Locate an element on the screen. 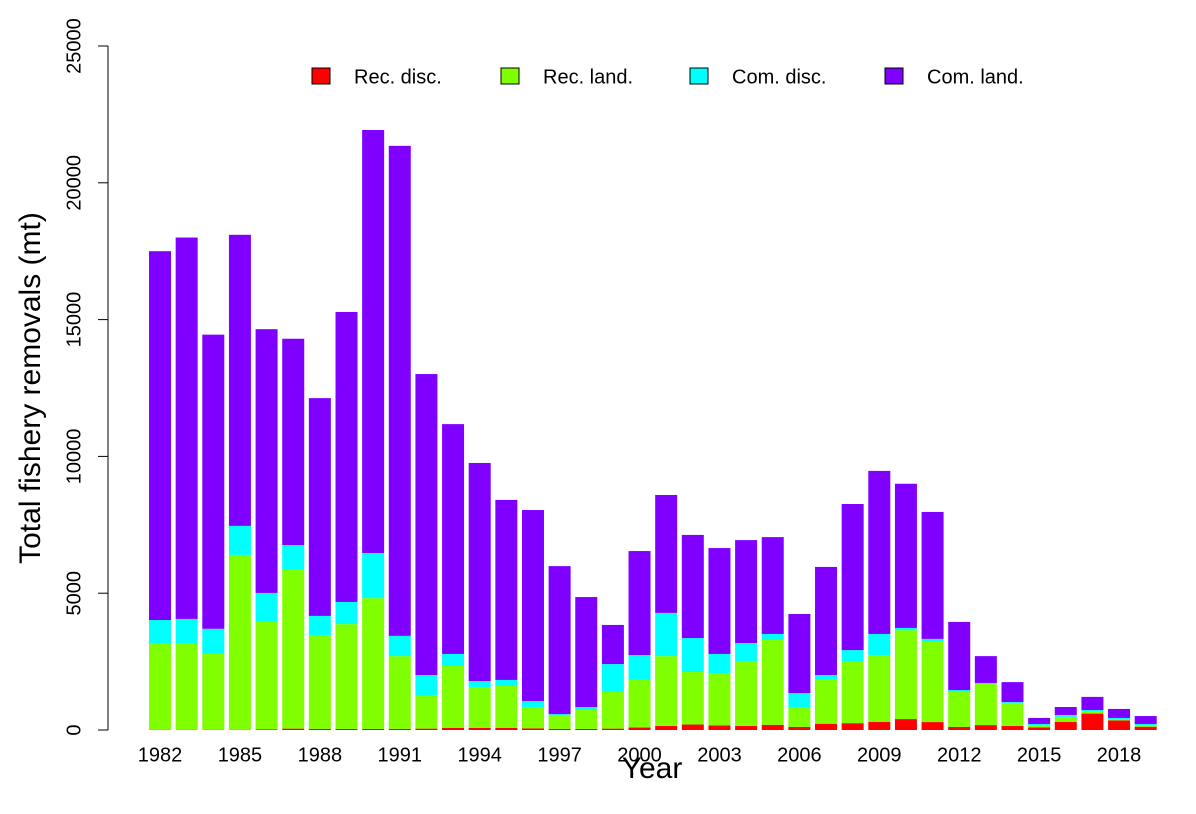  x-tick-label: 1988 is located at coordinates (320, 755).